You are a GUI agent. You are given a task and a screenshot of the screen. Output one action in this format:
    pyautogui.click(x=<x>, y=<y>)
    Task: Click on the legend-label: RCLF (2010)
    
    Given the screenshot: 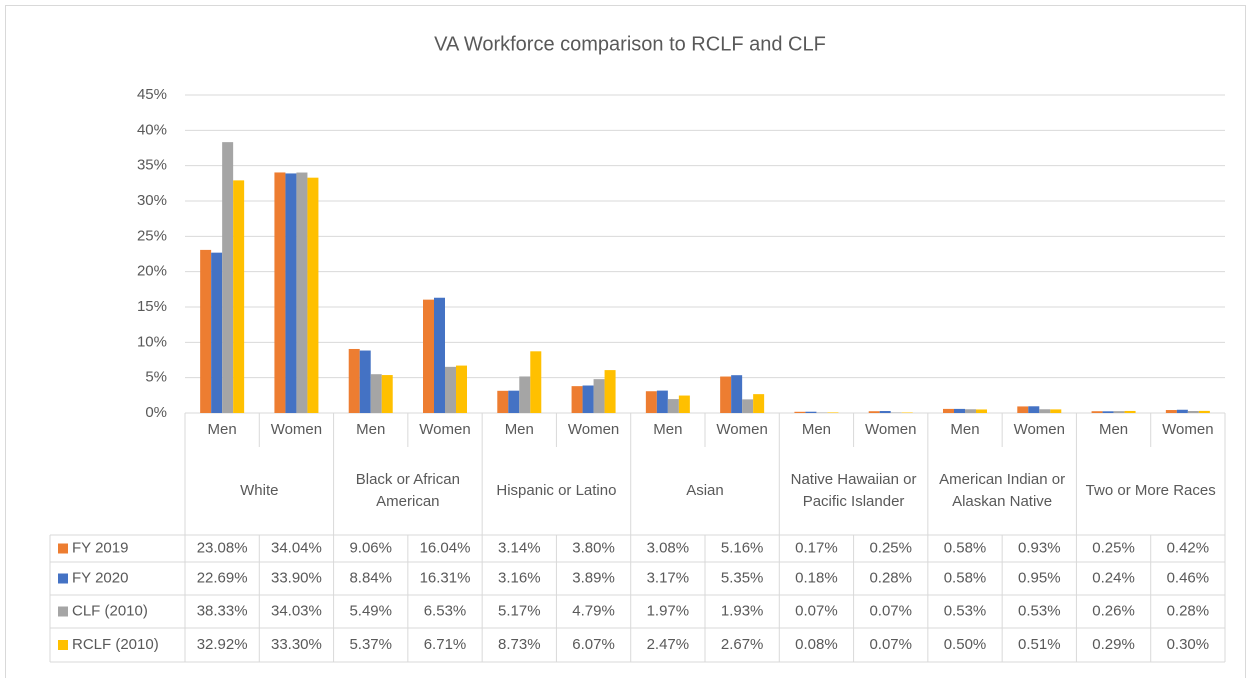 What is the action you would take?
    pyautogui.click(x=115, y=644)
    